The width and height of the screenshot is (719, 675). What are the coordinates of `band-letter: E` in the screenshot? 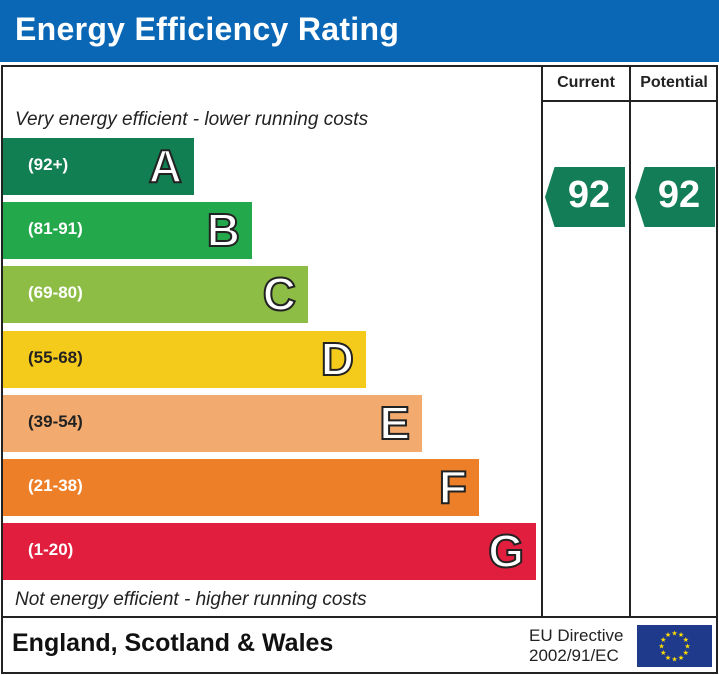 It's located at (394, 423).